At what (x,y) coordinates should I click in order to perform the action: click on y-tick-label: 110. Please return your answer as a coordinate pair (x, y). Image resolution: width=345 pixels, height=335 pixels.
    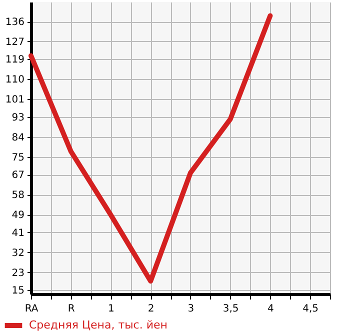
    Looking at the image, I should click on (14, 80).